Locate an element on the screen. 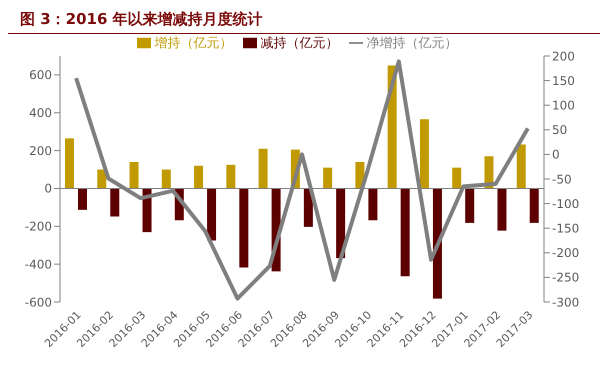 The height and width of the screenshot is (373, 608). y2-tick-label: 150 is located at coordinates (563, 81).